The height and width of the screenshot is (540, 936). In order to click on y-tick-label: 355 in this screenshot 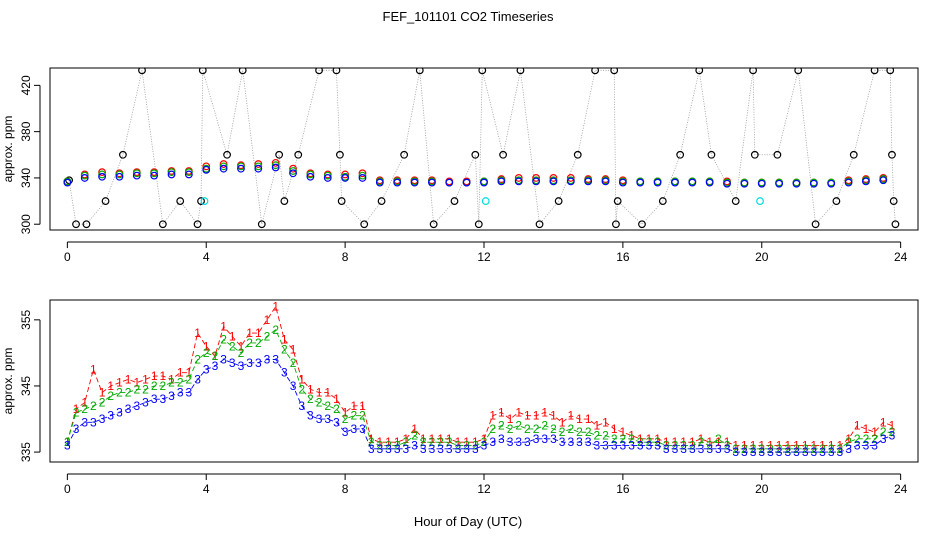, I will do `click(26, 320)`.